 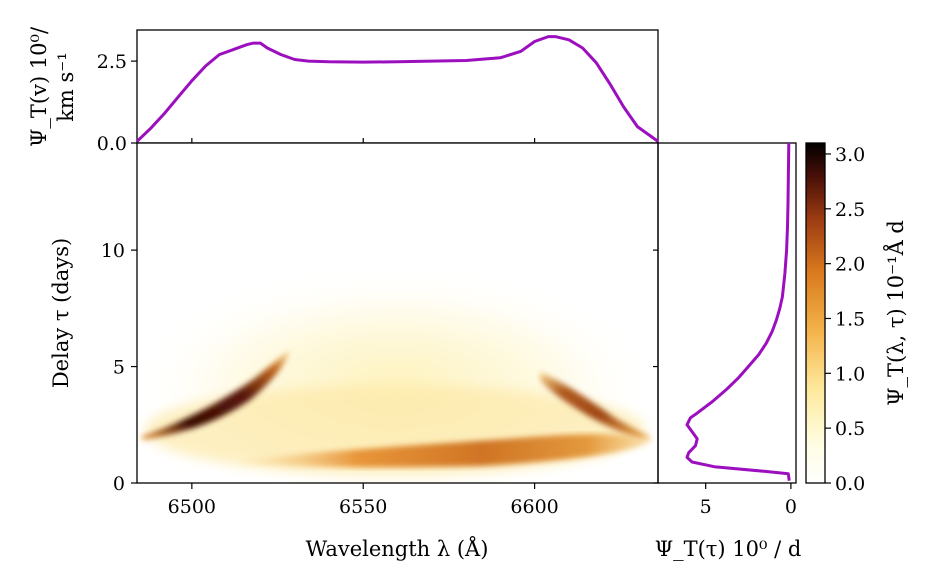 I want to click on top-velocity-curve, so click(x=397, y=89).